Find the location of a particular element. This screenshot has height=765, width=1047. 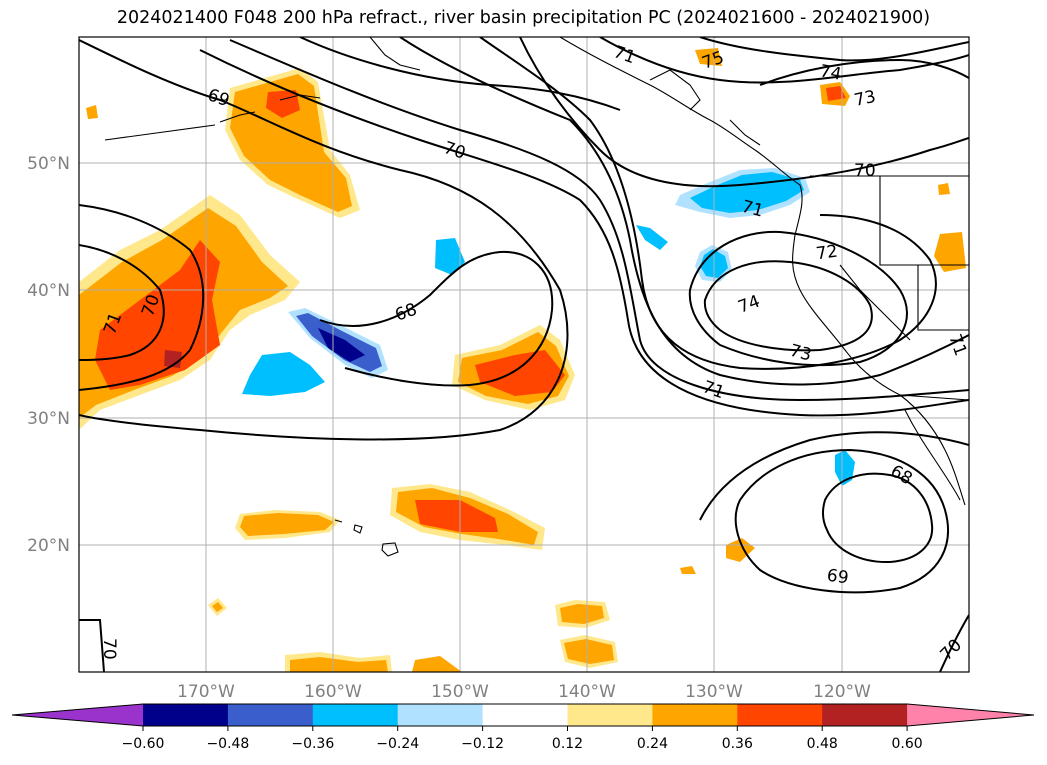

lon-label: 150°W is located at coordinates (460, 692).